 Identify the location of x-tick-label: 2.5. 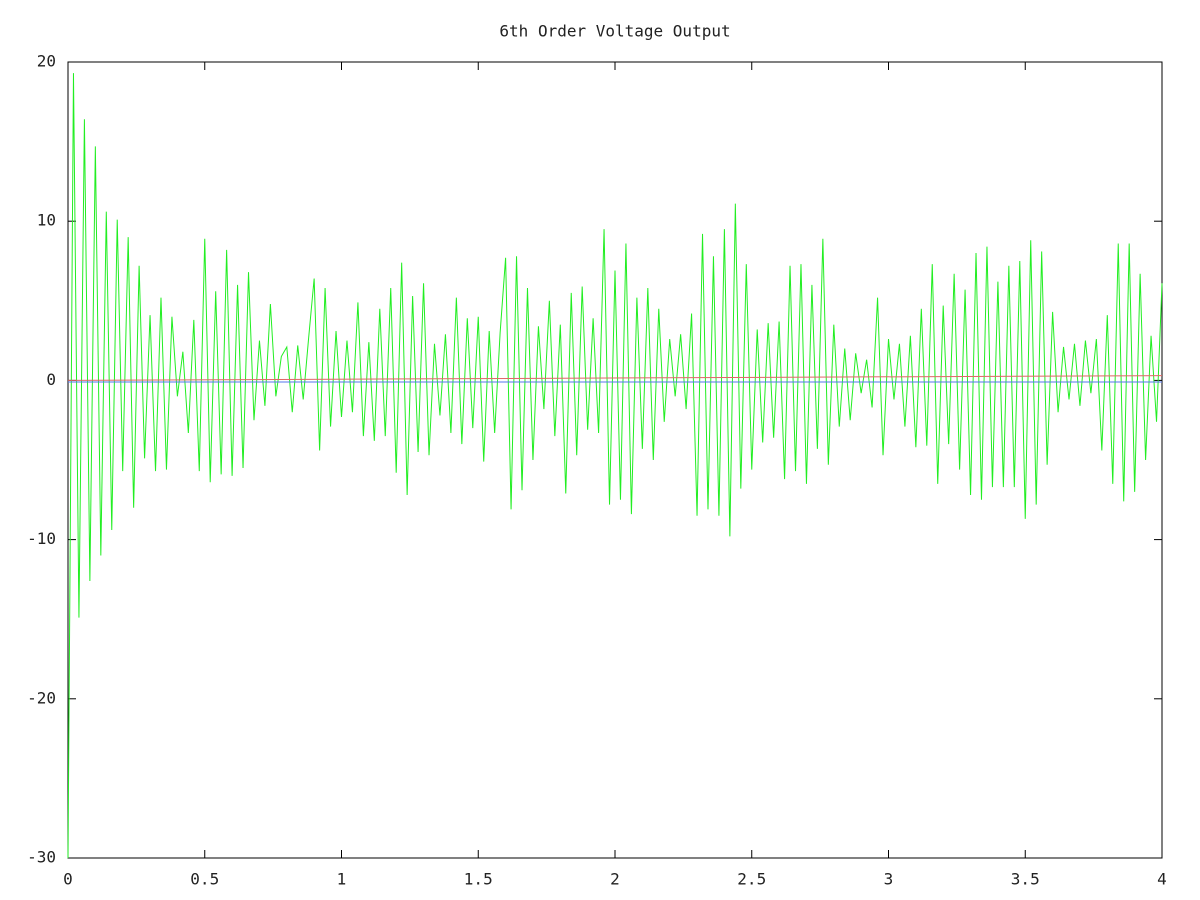
(751, 879).